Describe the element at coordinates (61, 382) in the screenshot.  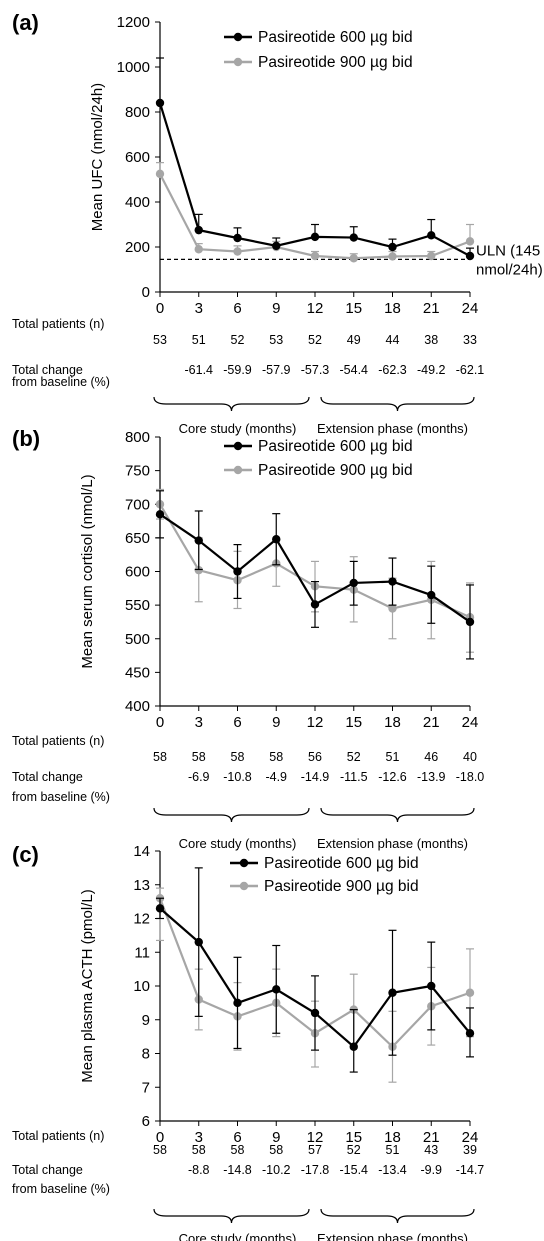
I see `total-change-label-2: from baseline (%)` at that location.